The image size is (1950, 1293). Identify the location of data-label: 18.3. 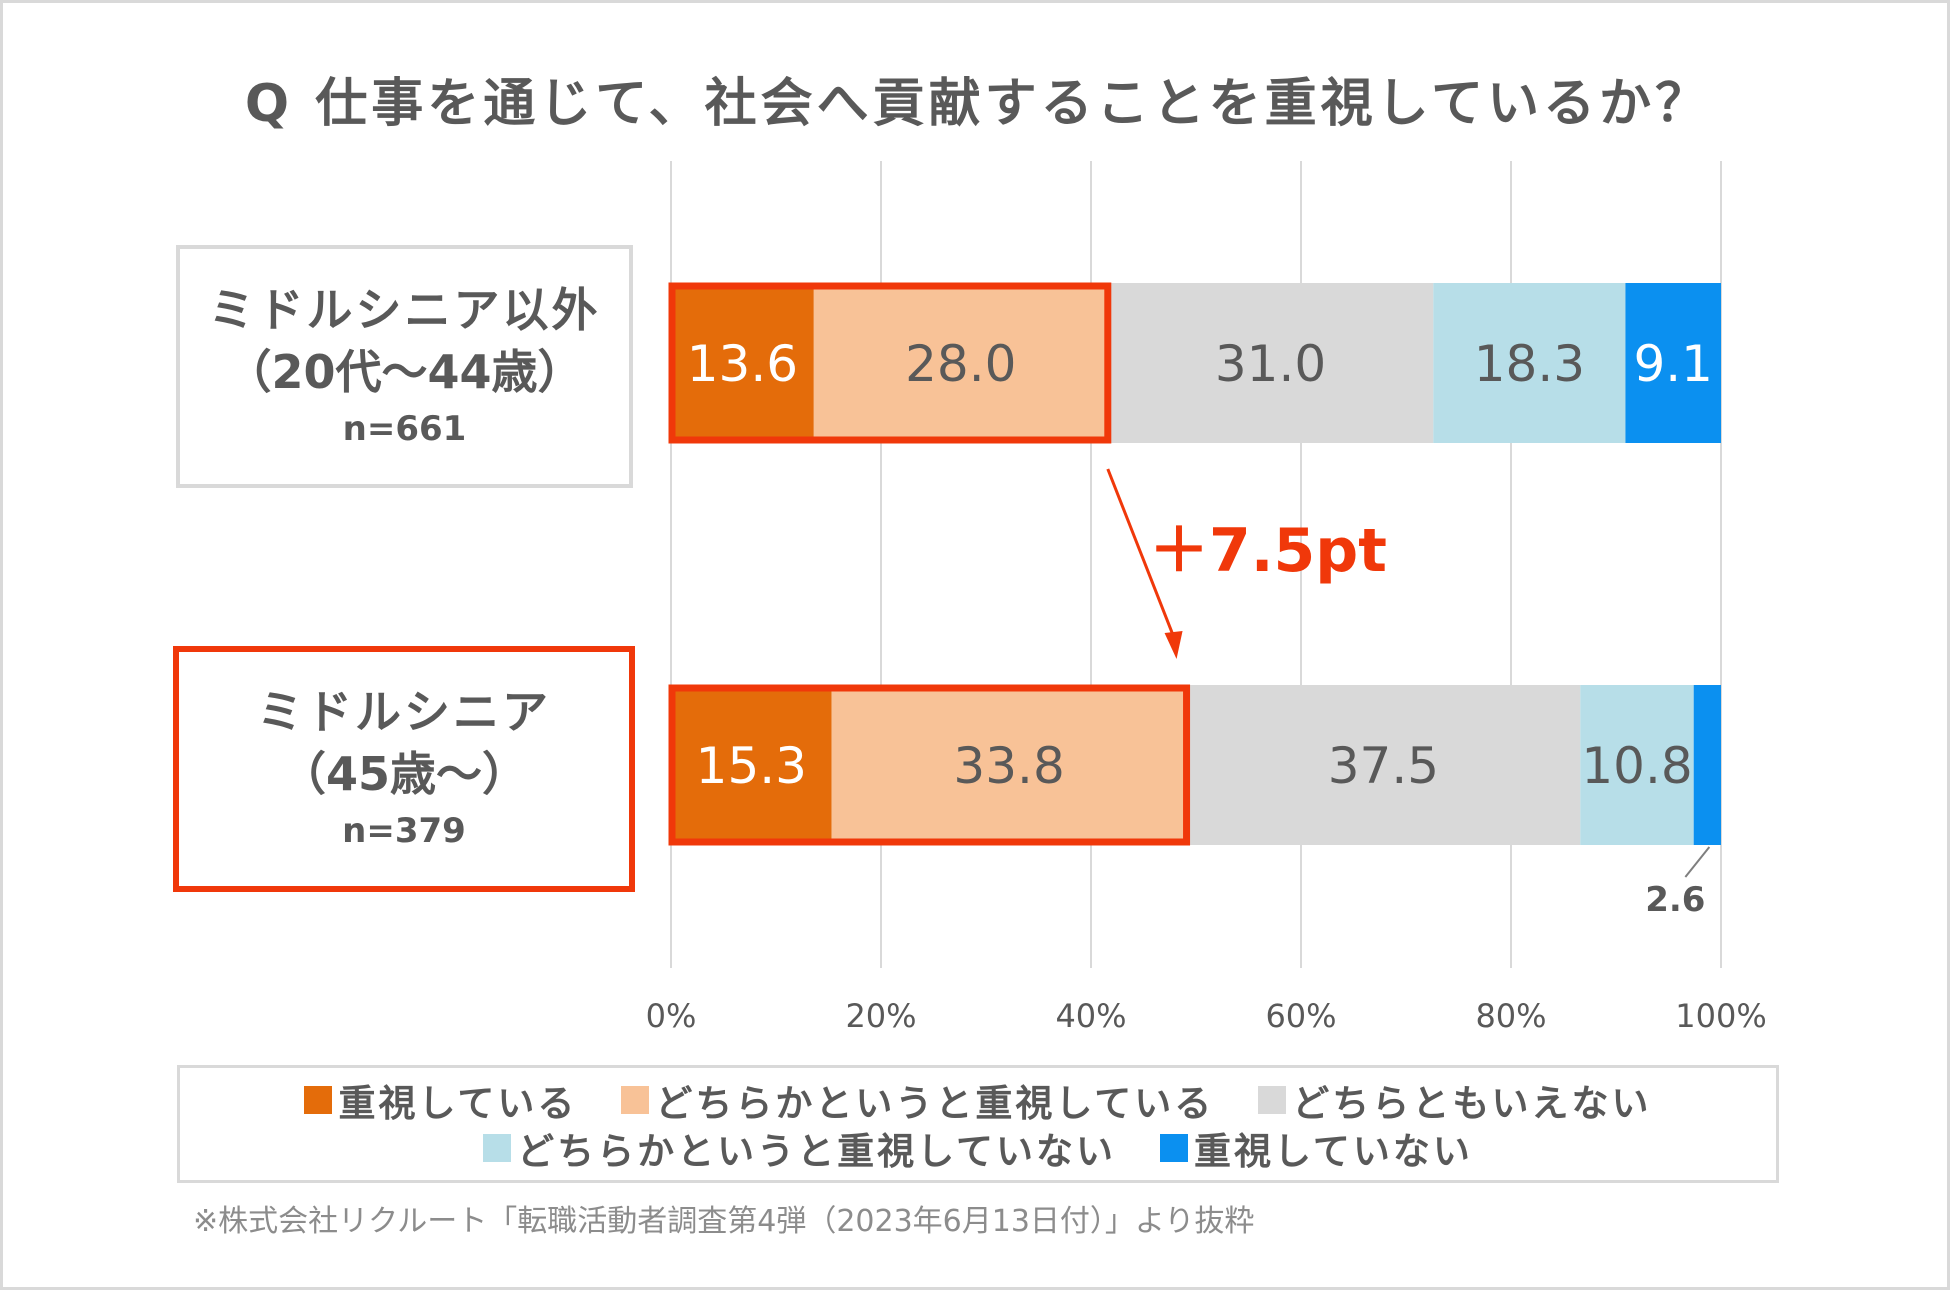
(1529, 364).